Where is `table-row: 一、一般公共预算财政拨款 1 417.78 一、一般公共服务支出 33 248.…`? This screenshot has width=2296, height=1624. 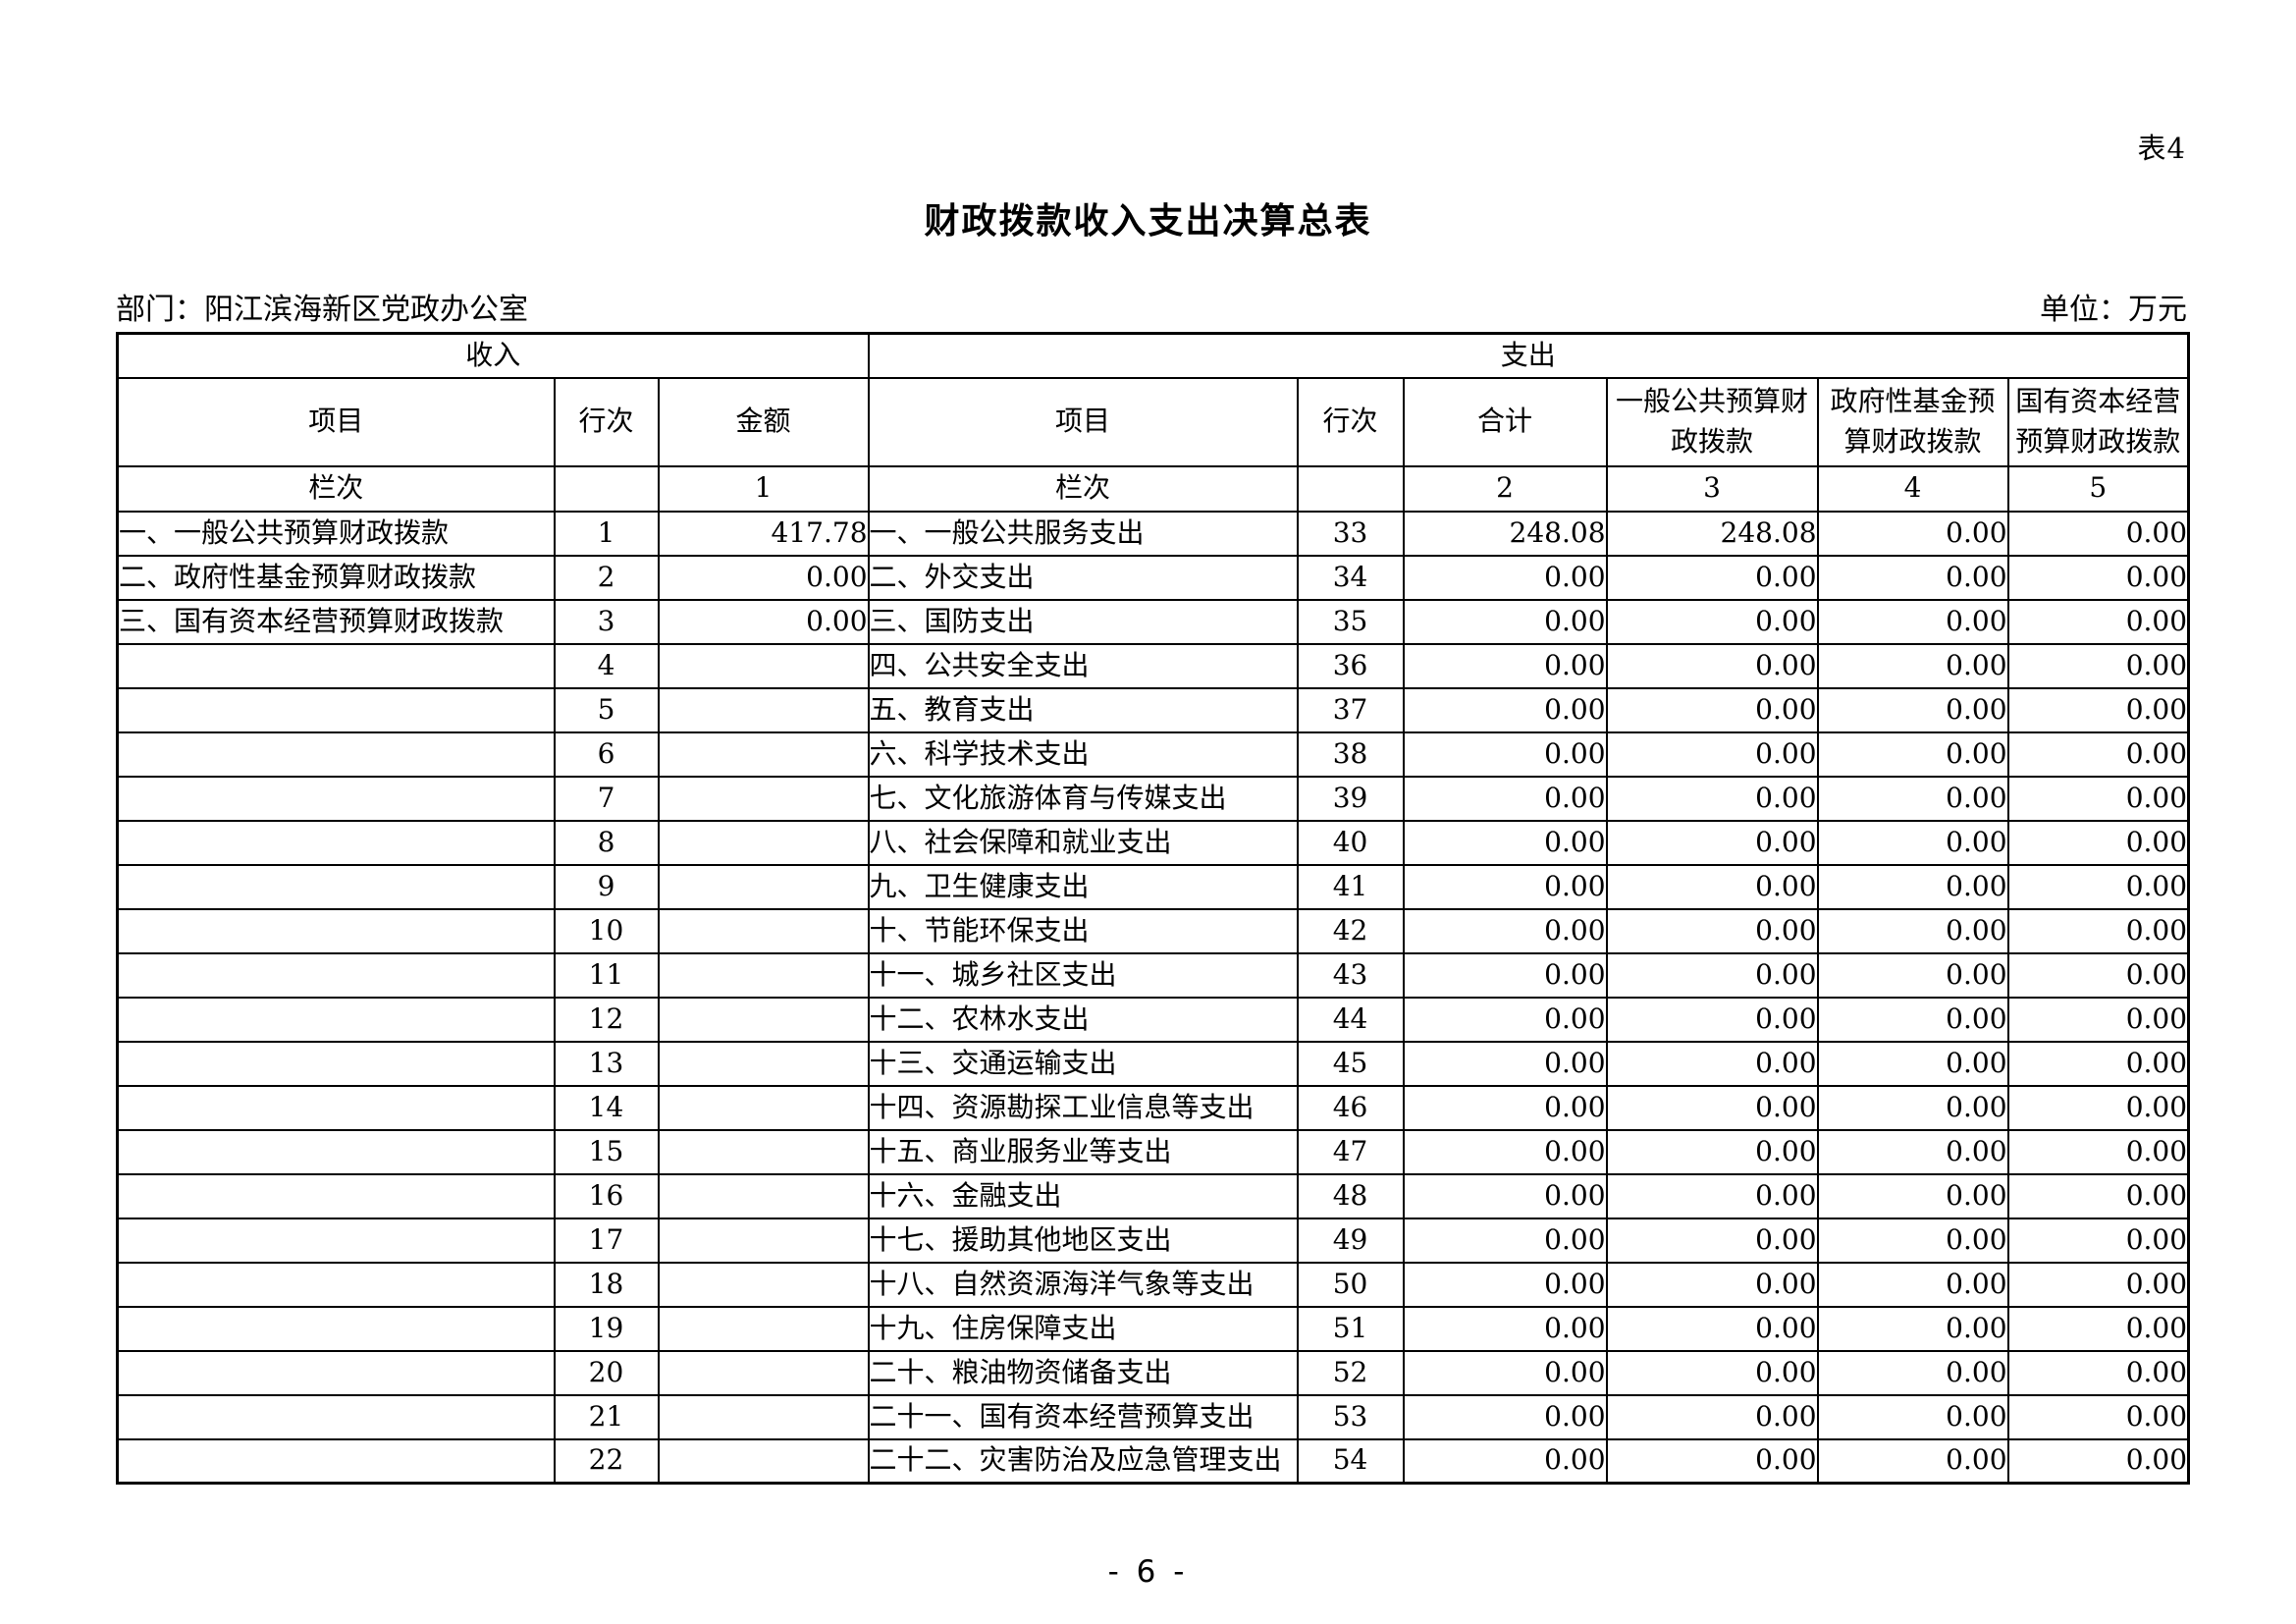 table-row: 一、一般公共预算财政拨款 1 417.78 一、一般公共服务支出 33 248.… is located at coordinates (1153, 533).